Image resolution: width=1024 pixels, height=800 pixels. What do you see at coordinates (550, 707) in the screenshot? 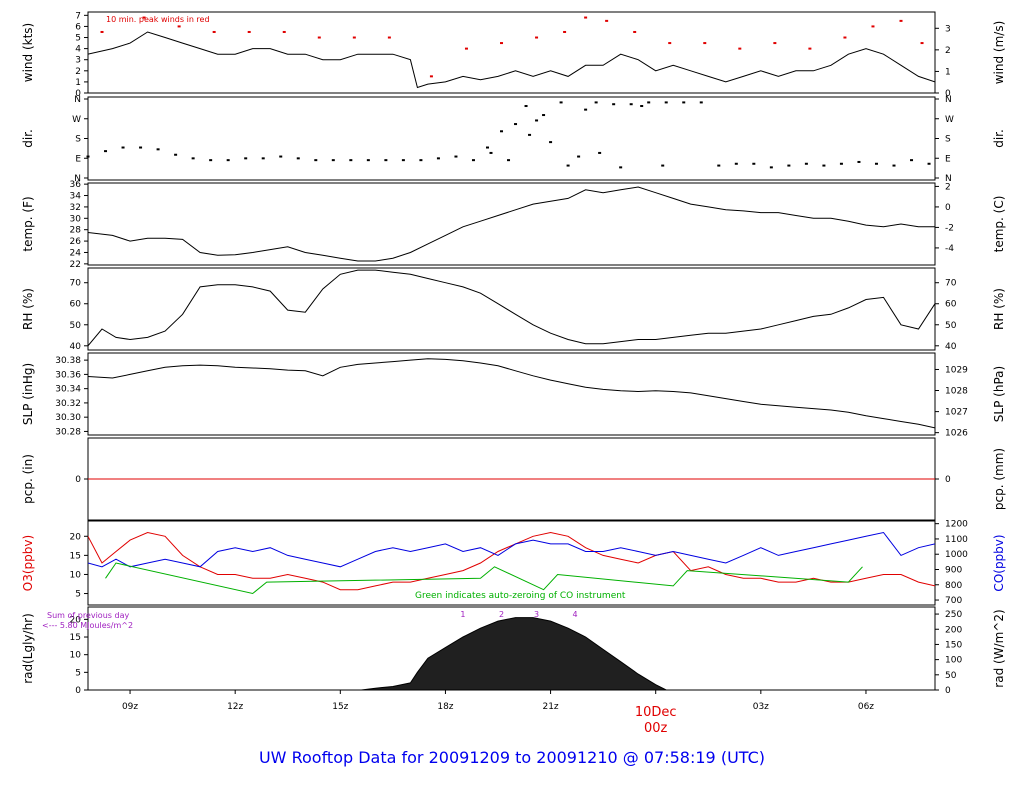
I see `x-tick-label: 21z` at bounding box center [550, 707].